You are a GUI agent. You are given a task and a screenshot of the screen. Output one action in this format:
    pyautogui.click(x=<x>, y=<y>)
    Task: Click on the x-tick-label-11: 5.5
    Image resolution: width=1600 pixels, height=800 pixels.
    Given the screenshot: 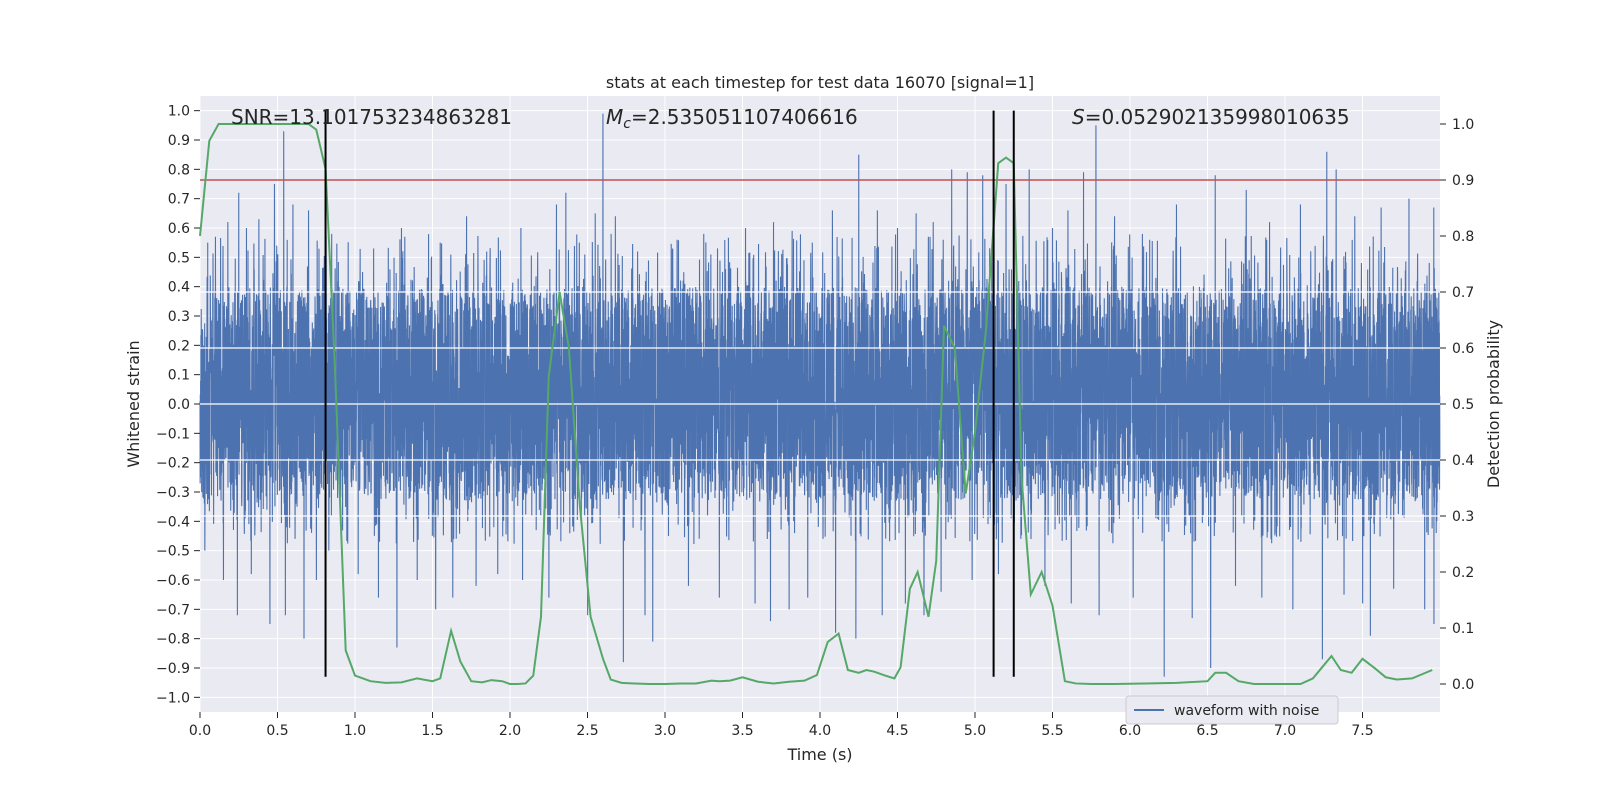 What is the action you would take?
    pyautogui.click(x=1052, y=731)
    